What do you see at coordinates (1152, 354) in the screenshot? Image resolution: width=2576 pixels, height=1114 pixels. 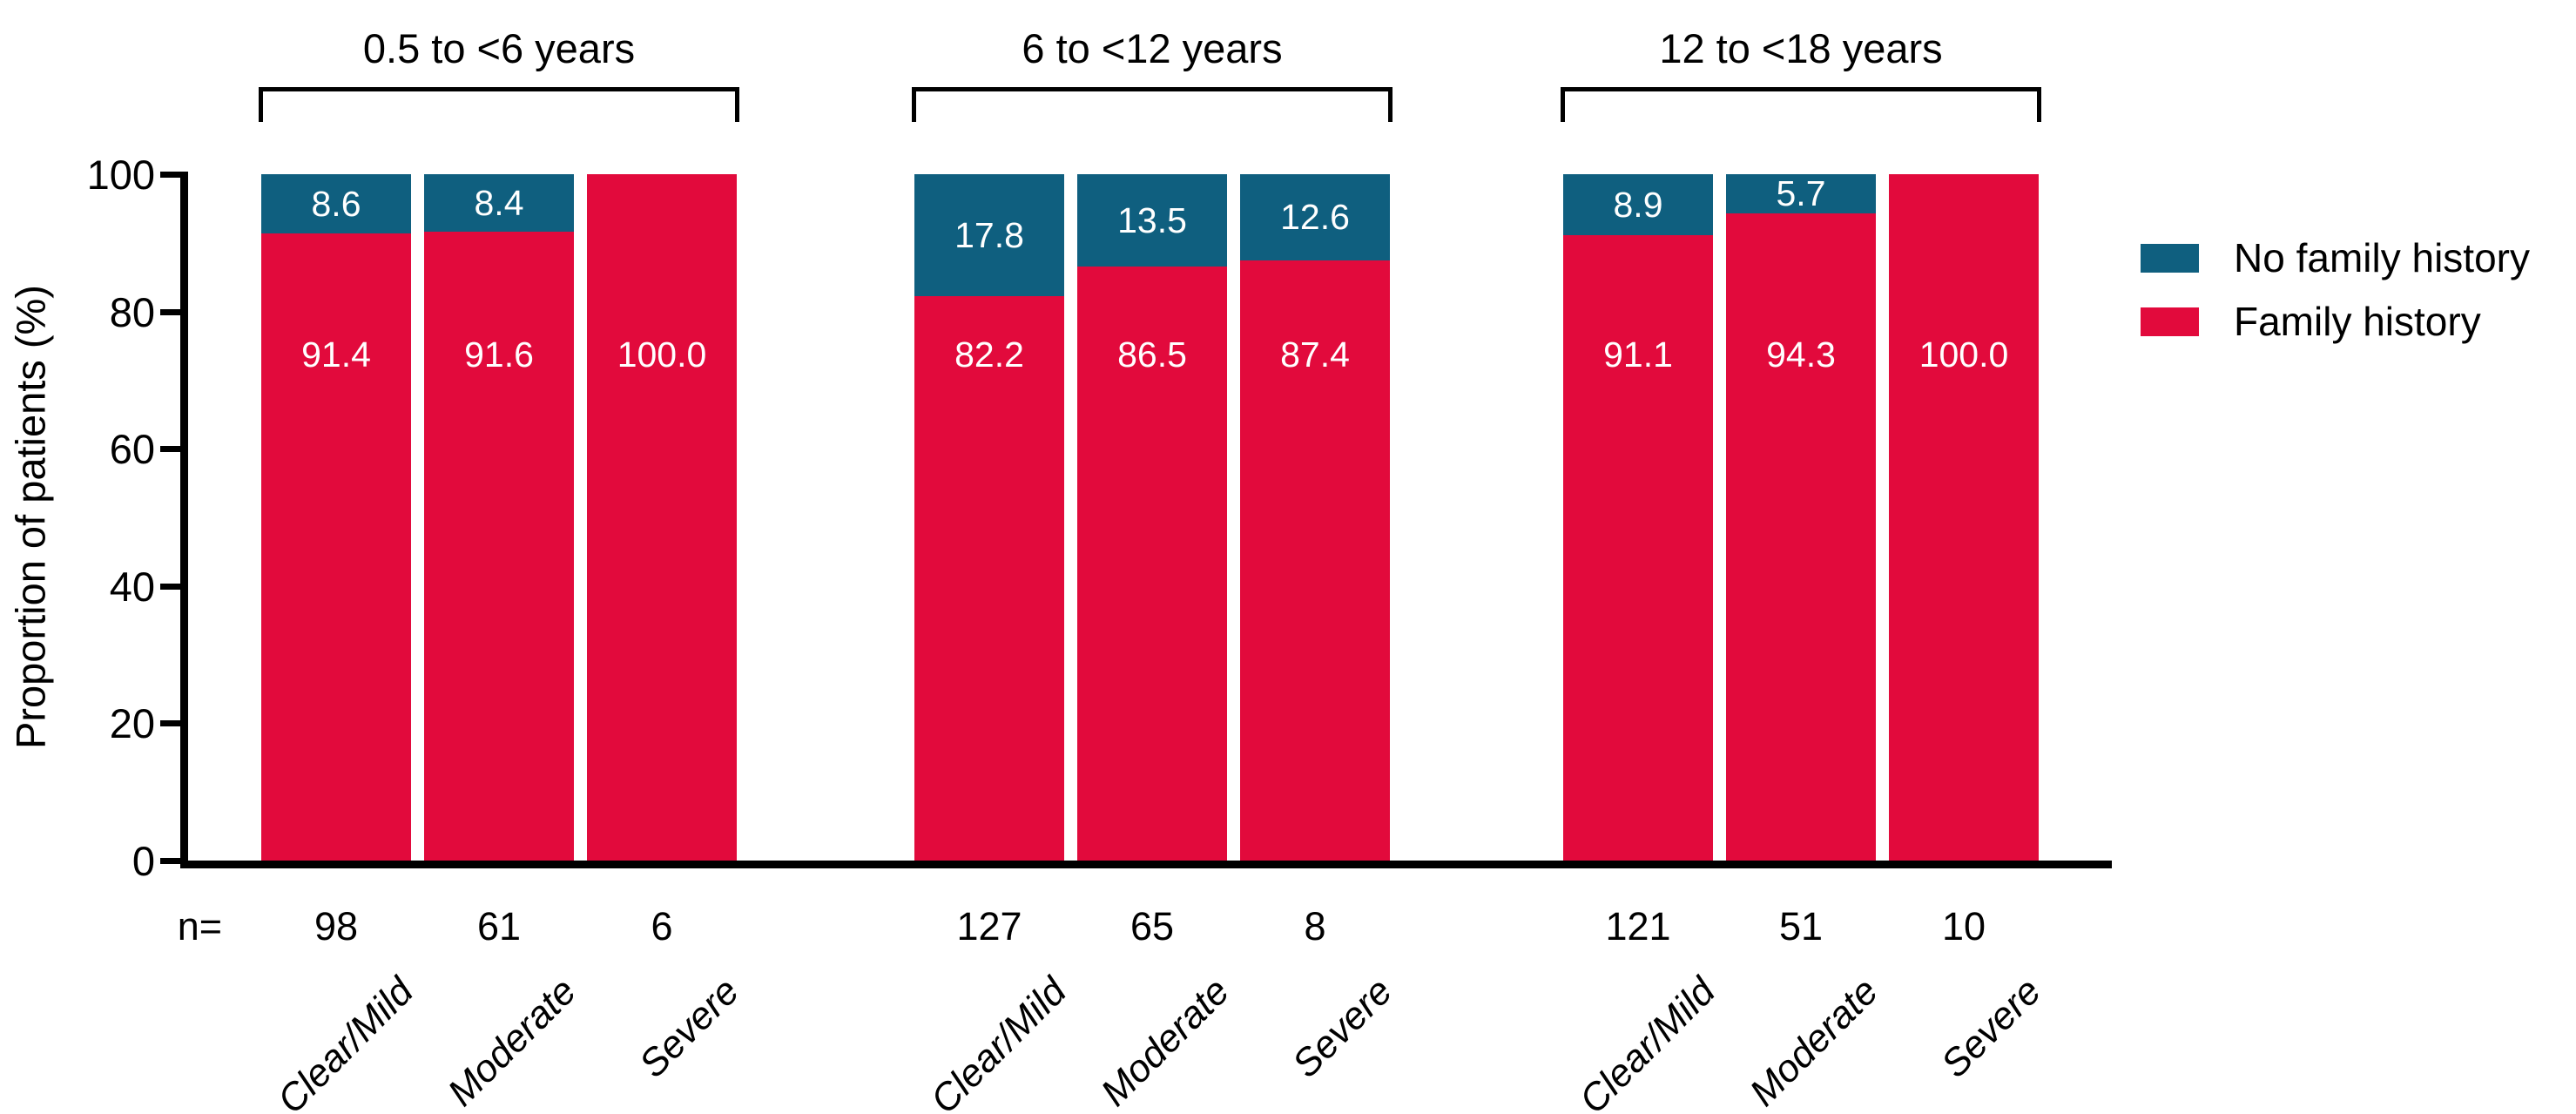 I see `bar-value-label-family-history: 86.5` at bounding box center [1152, 354].